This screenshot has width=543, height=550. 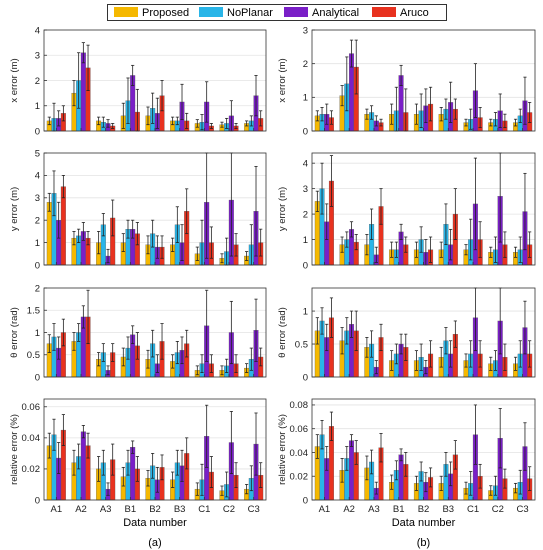 What do you see at coordinates (33, 311) in the screenshot?
I see `ytick-label: 1.5` at bounding box center [33, 311].